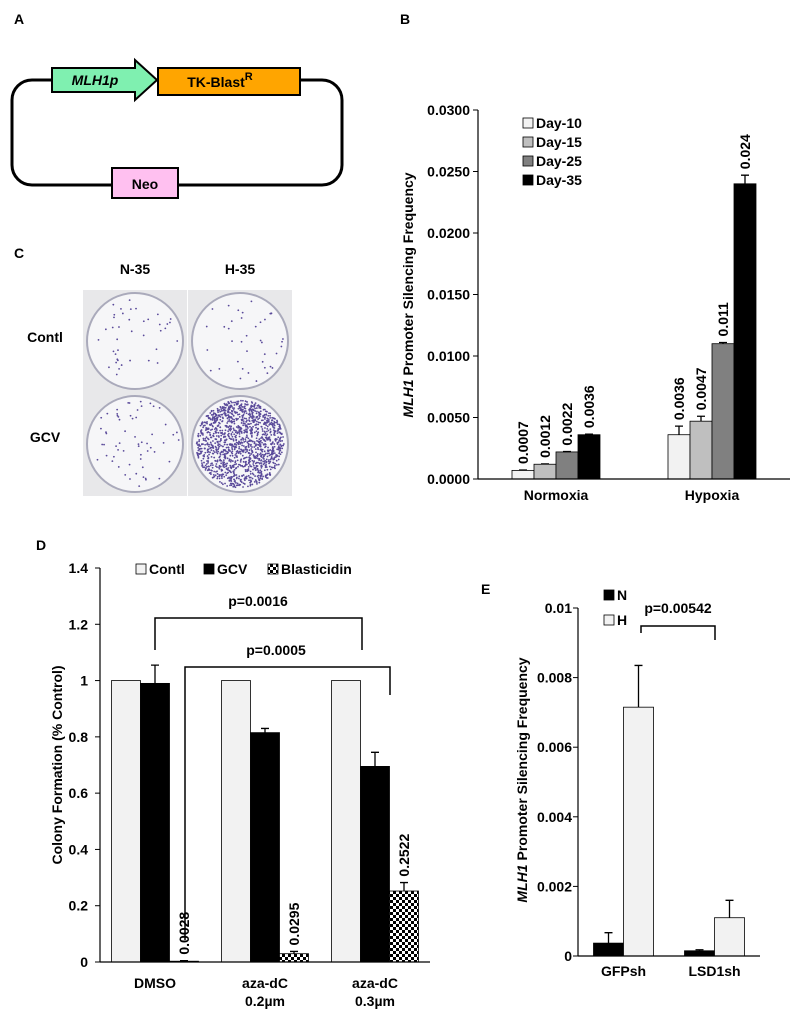  I want to click on legend-label: Day-10, so click(559, 123).